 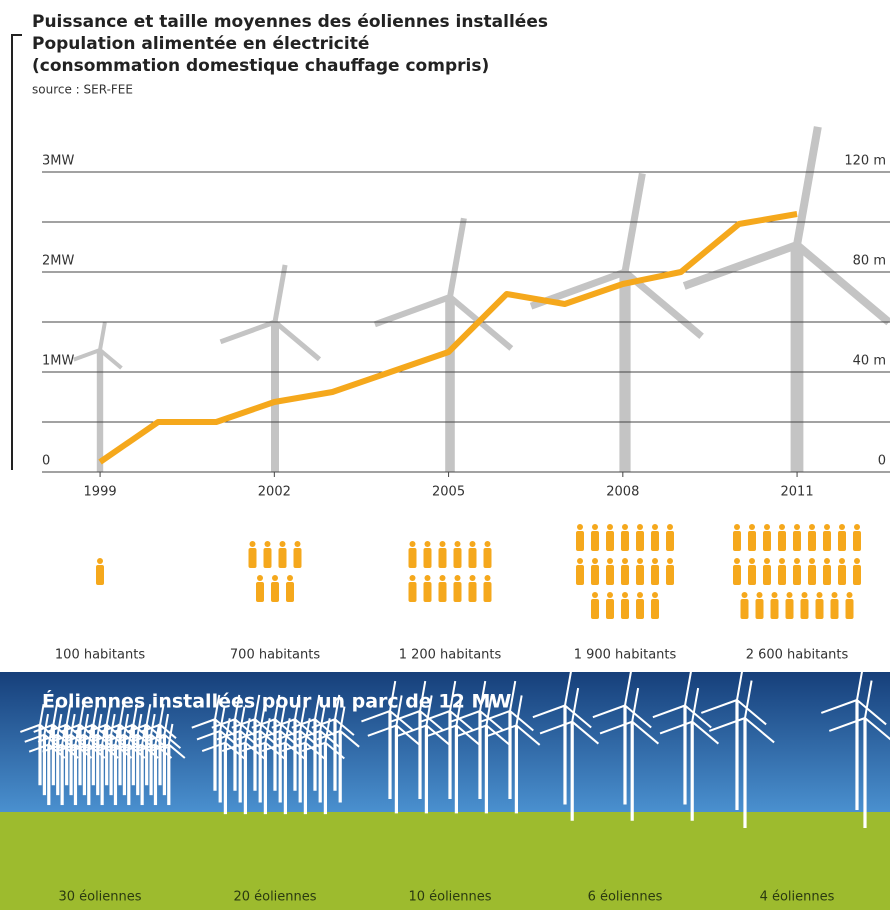 I want to click on population-label: 100 habitants, so click(x=100, y=655).